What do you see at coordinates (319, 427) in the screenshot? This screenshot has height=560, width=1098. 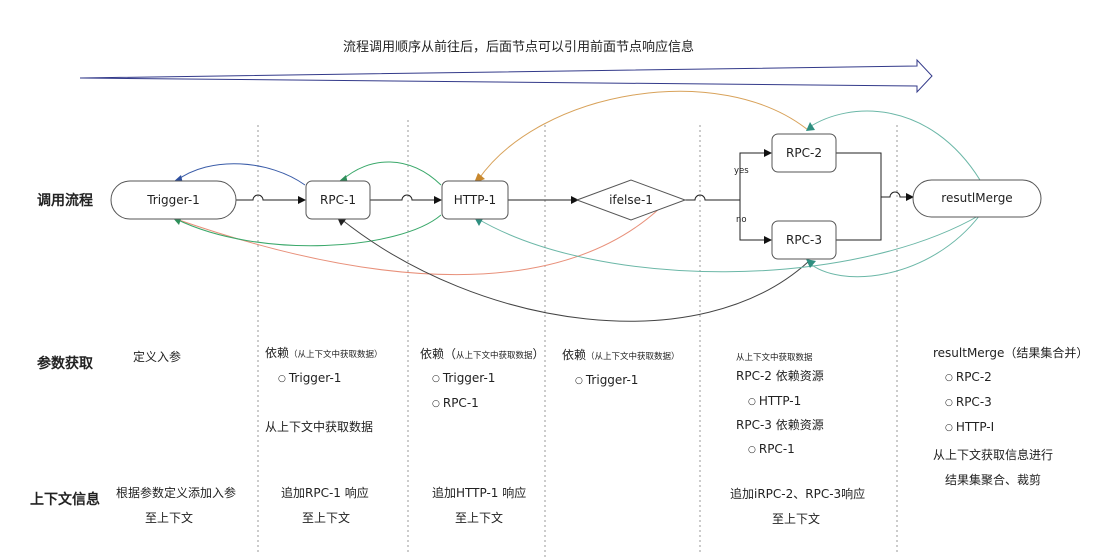 I see `params-col2-note: 从上下文中获取数据` at bounding box center [319, 427].